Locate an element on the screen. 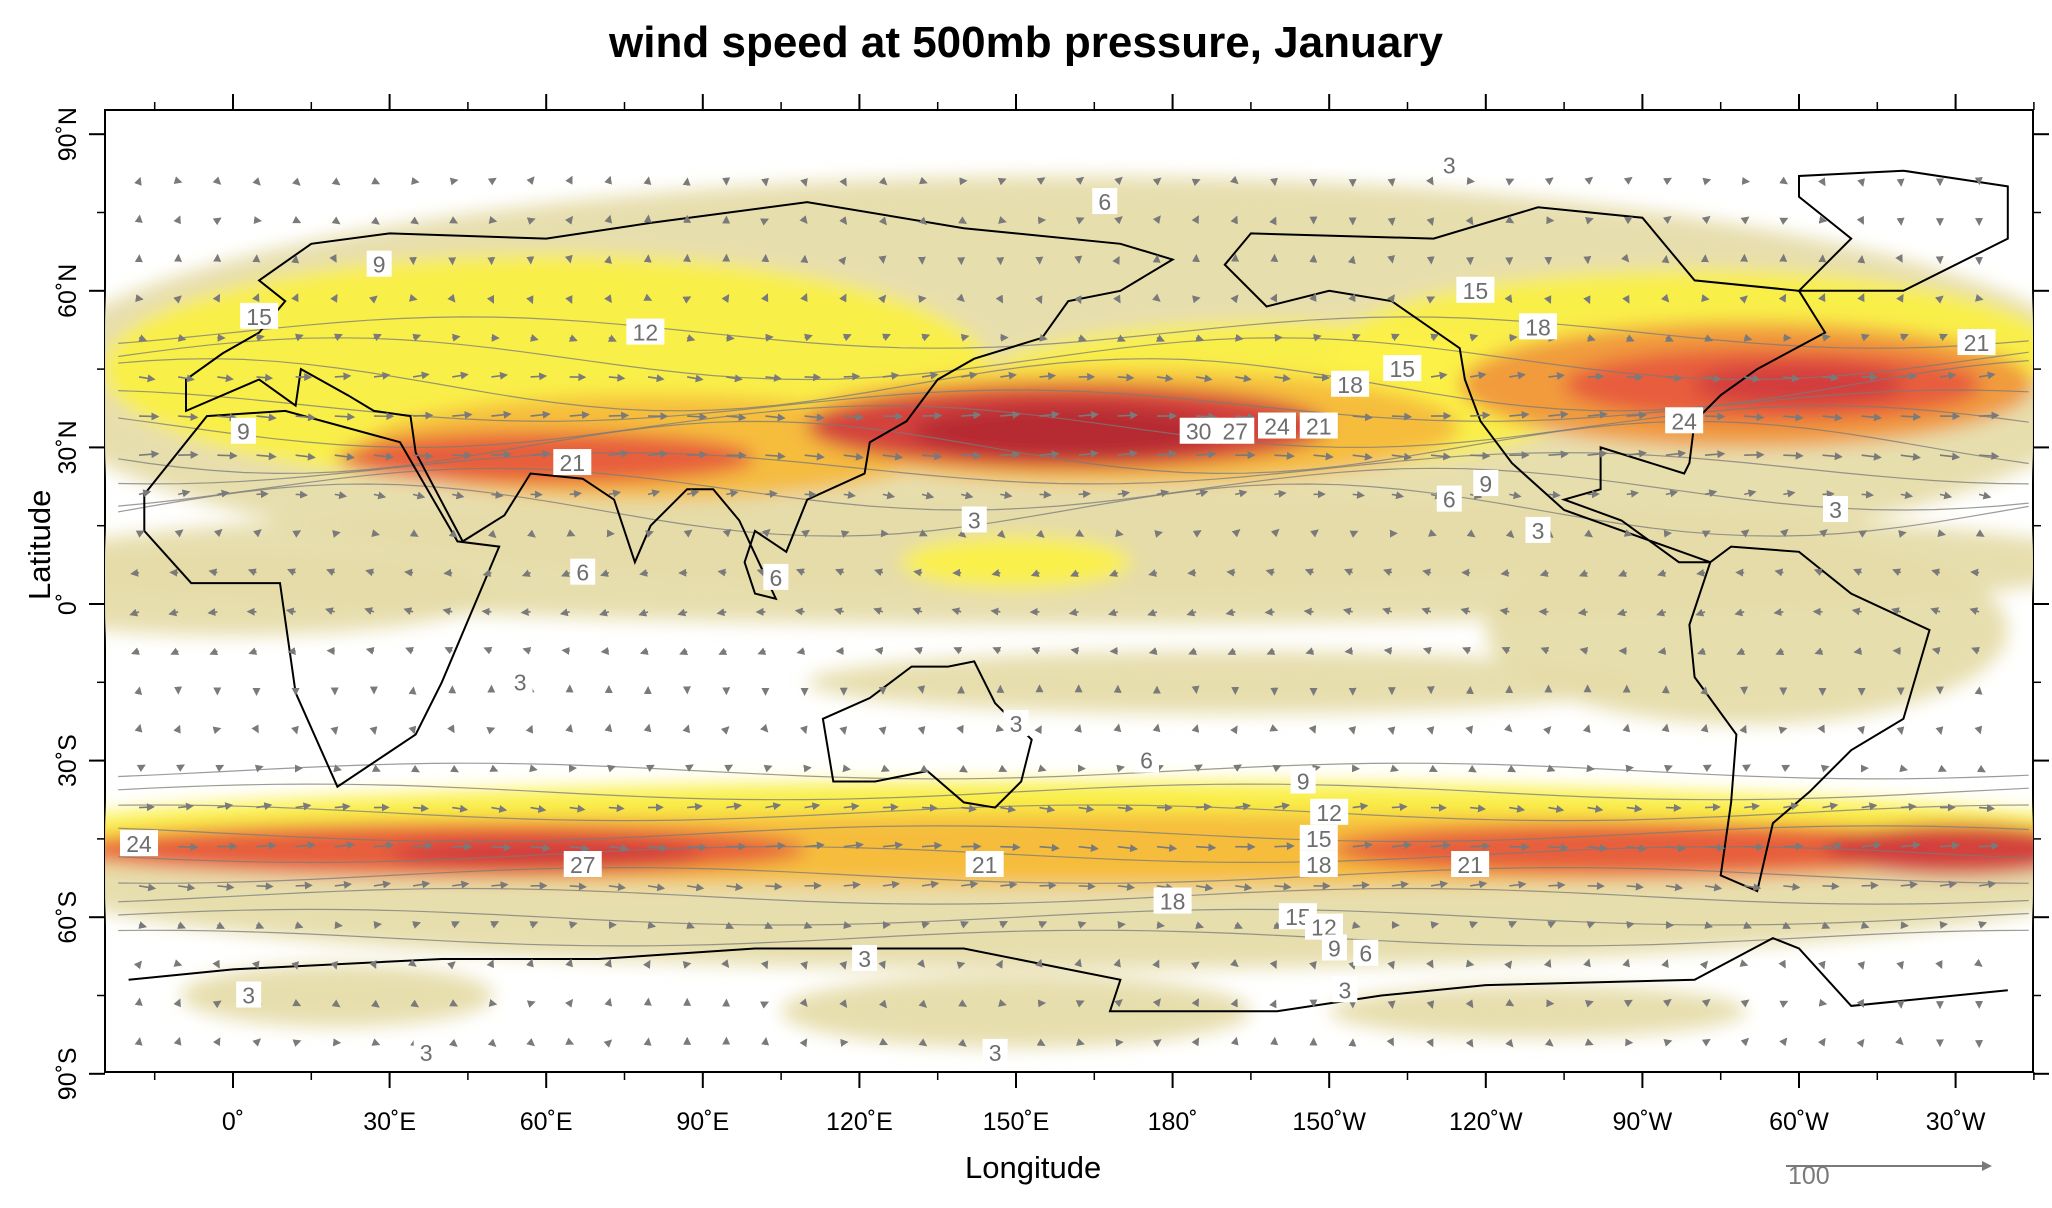  contour-label: 21 is located at coordinates (1470, 865).